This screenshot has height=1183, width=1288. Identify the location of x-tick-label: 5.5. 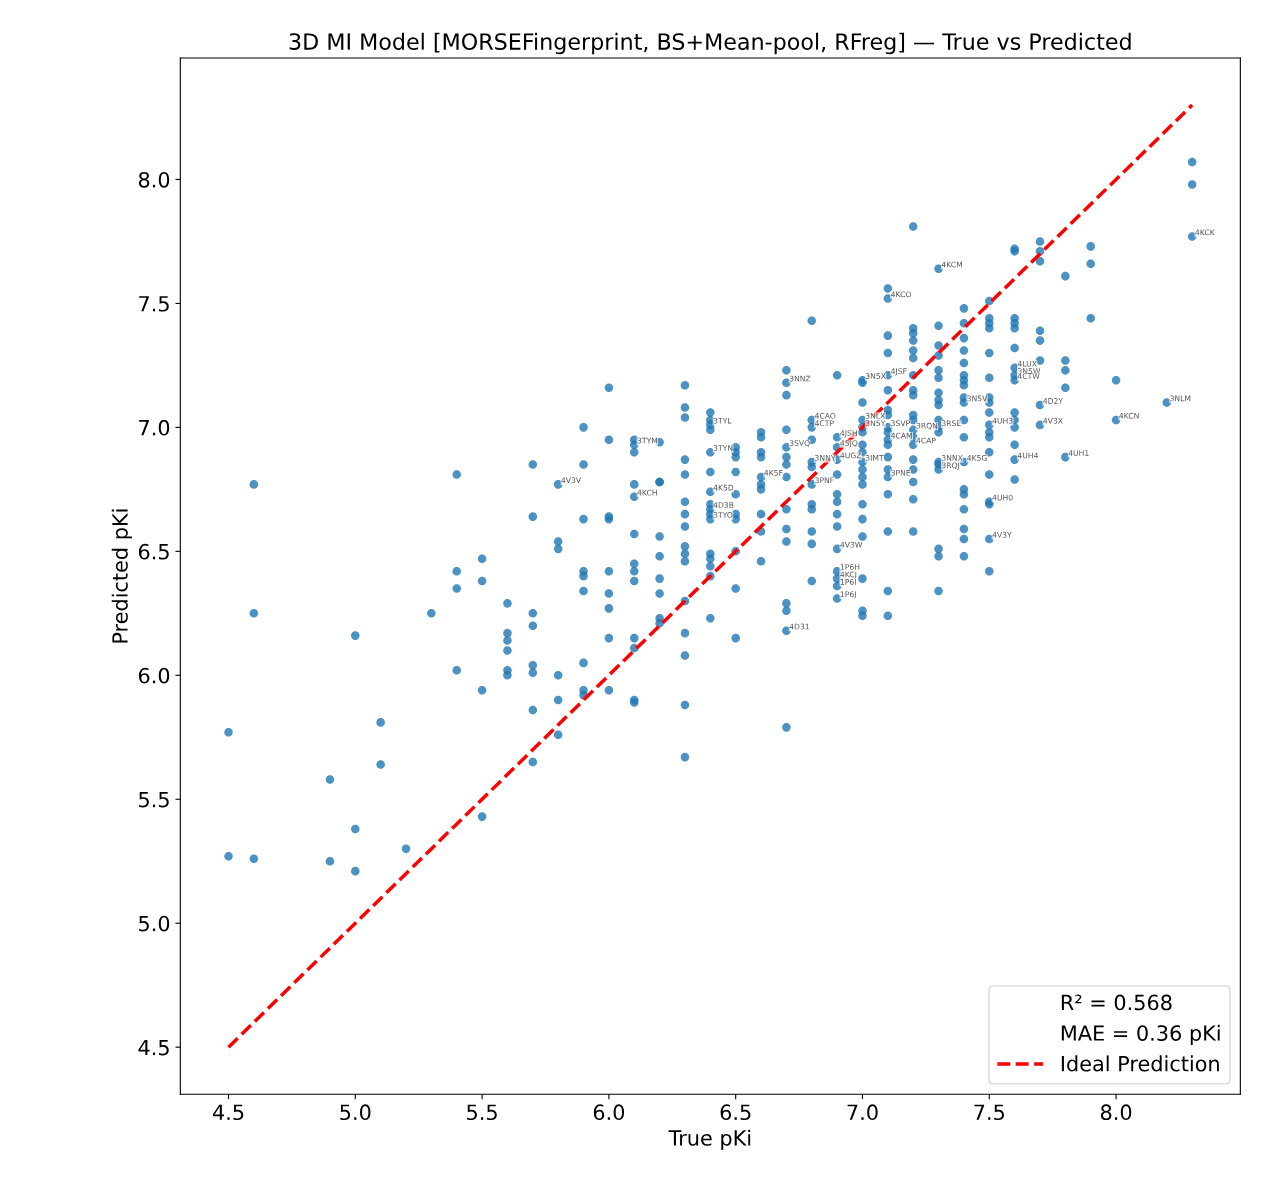
(482, 1112).